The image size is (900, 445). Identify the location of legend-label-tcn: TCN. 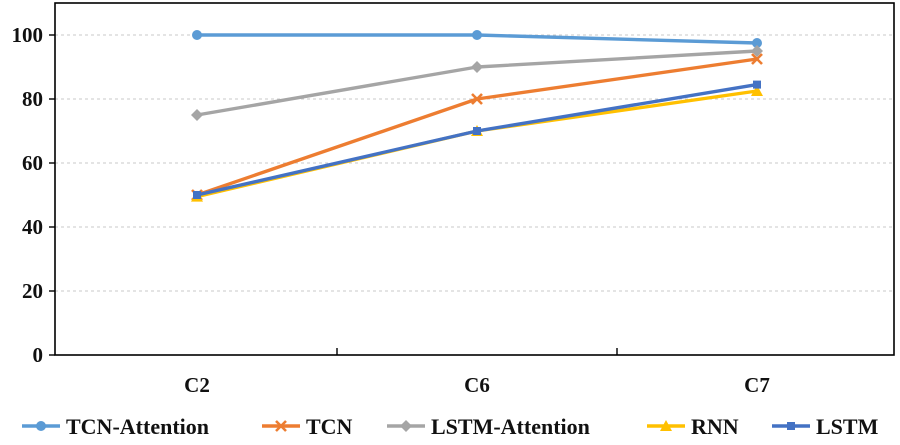
(329, 426).